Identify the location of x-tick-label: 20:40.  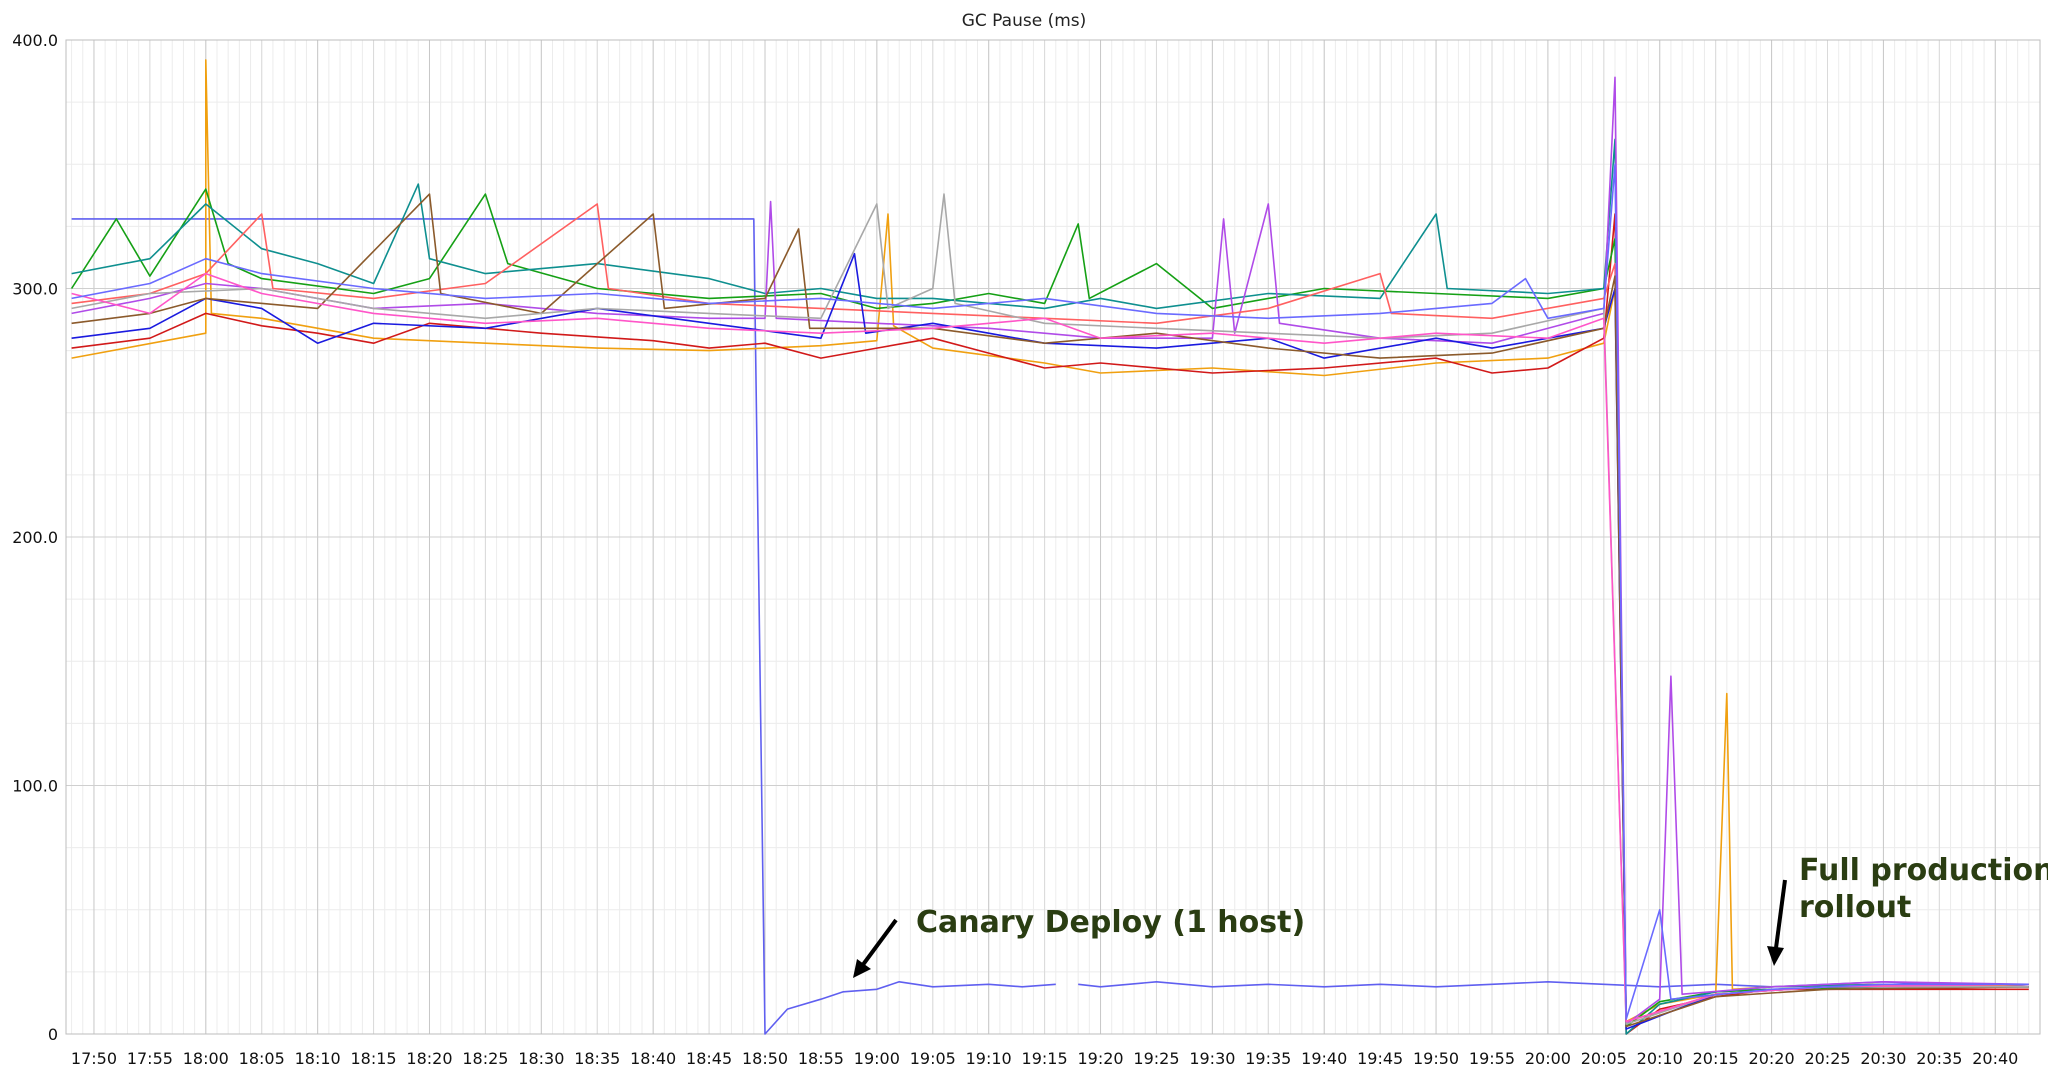
(1995, 1058).